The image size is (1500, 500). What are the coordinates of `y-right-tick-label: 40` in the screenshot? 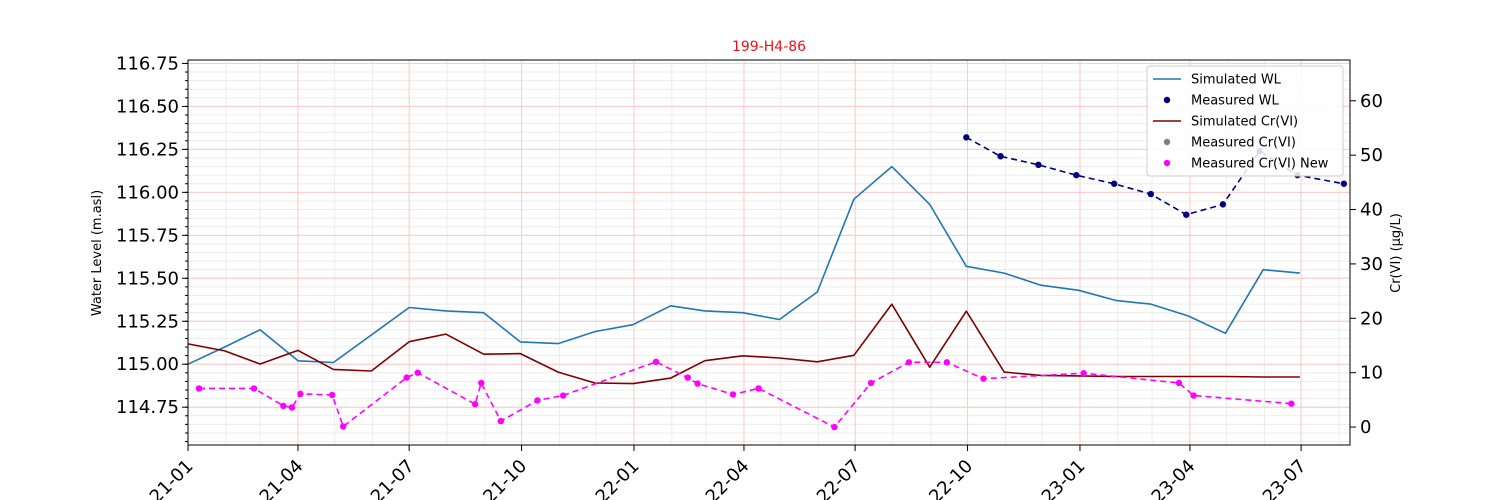 It's located at (1371, 210).